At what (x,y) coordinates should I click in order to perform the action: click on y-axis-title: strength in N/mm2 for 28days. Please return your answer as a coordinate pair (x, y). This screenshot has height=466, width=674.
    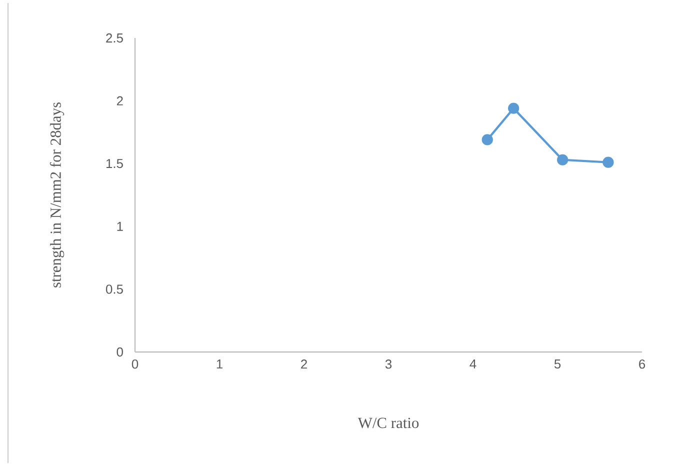
    Looking at the image, I should click on (57, 195).